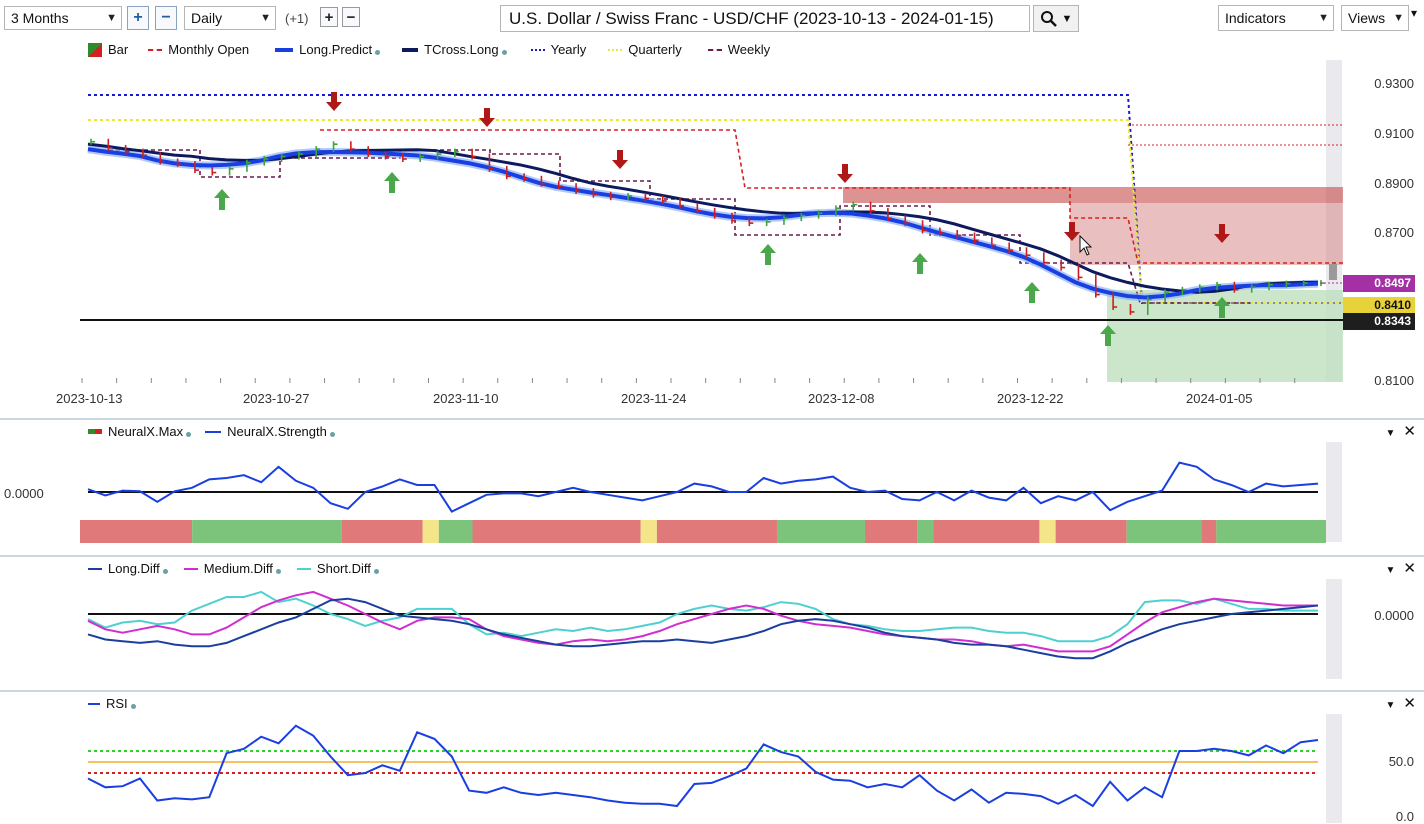  Describe the element at coordinates (63, 18) in the screenshot. I see `period-select: 3 Months ▼` at that location.